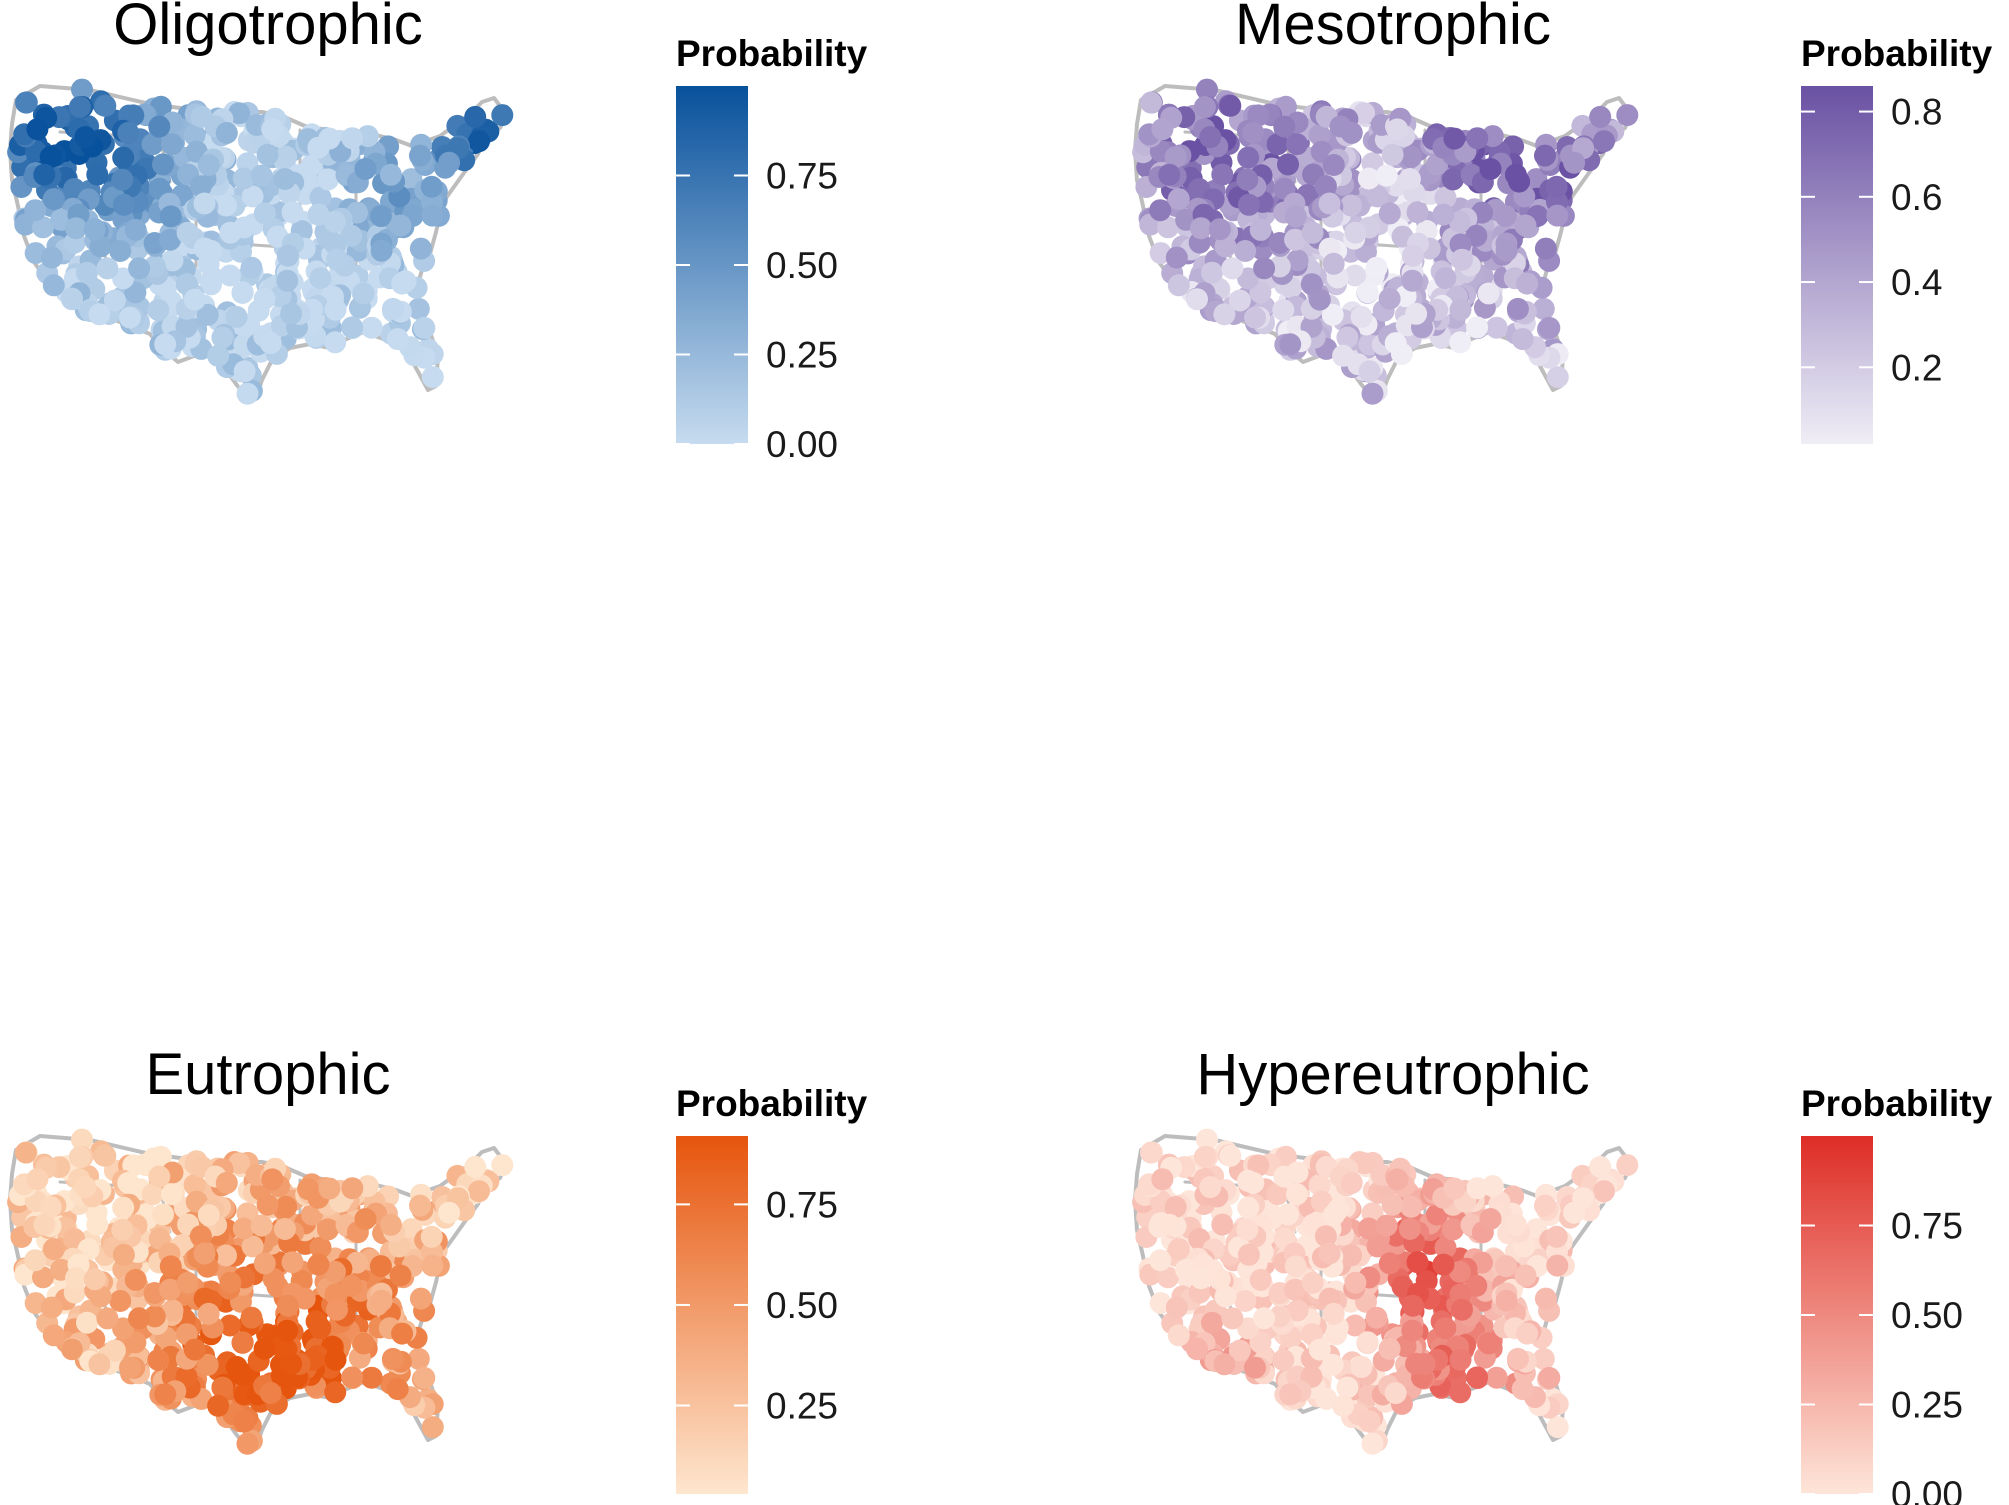 This screenshot has height=1505, width=2009. Describe the element at coordinates (1392, 1074) in the screenshot. I see `panel-title: Hypereutrophic` at that location.